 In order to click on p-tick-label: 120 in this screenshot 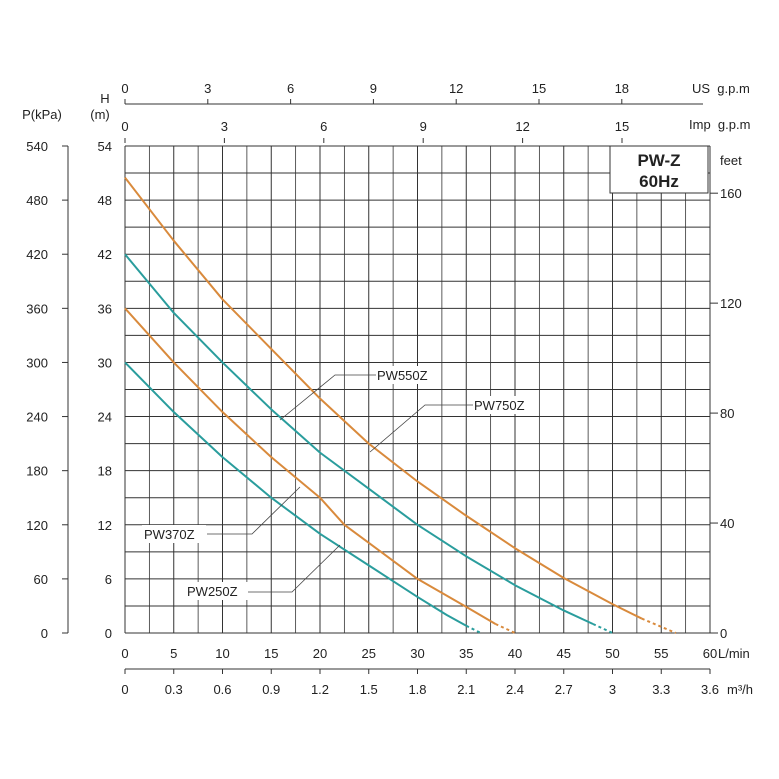, I will do `click(37, 525)`.